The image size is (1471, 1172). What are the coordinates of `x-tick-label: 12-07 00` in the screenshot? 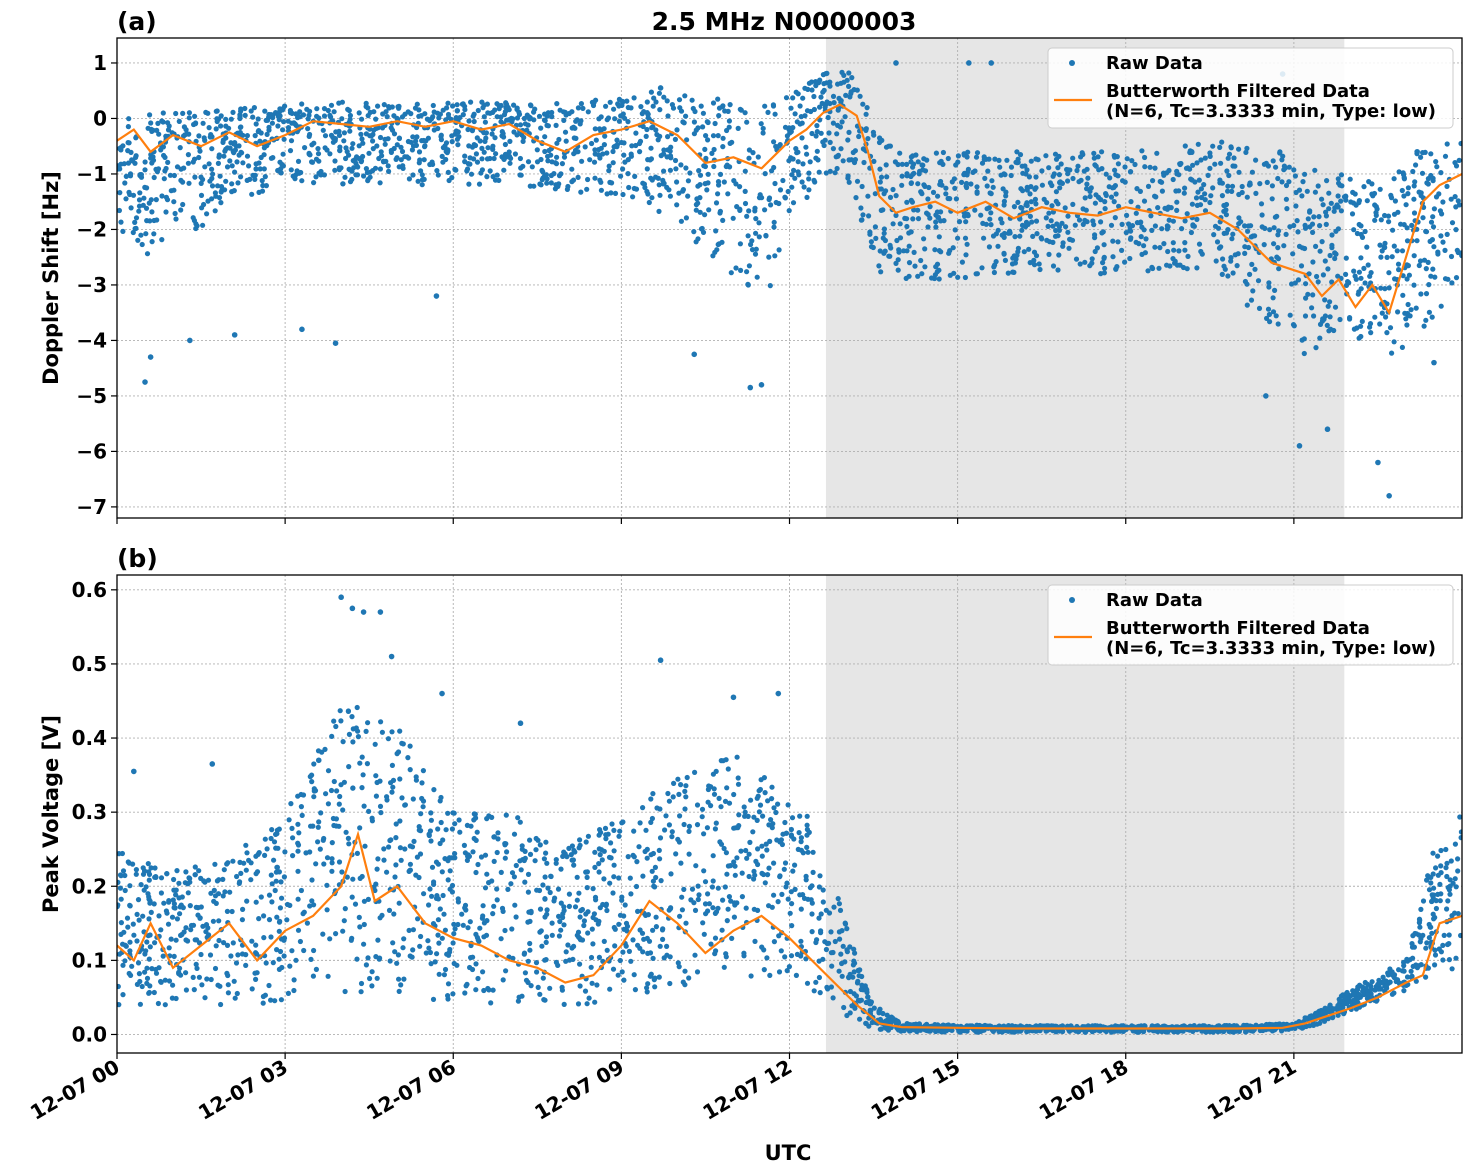 It's located at (75, 1090).